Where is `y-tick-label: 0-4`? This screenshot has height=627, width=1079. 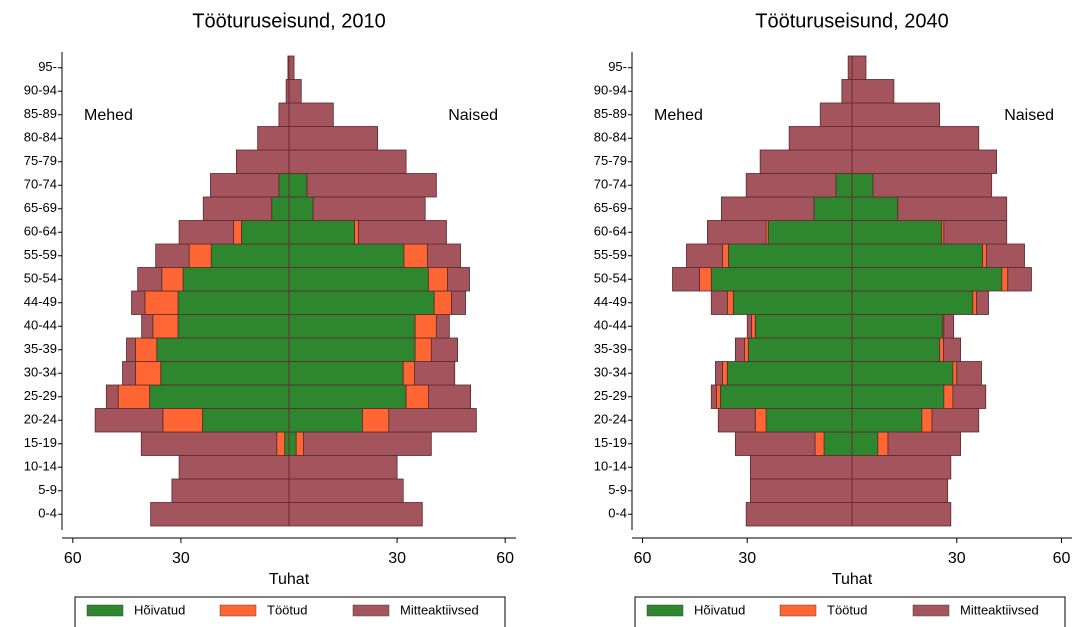 y-tick-label: 0-4 is located at coordinates (47, 513).